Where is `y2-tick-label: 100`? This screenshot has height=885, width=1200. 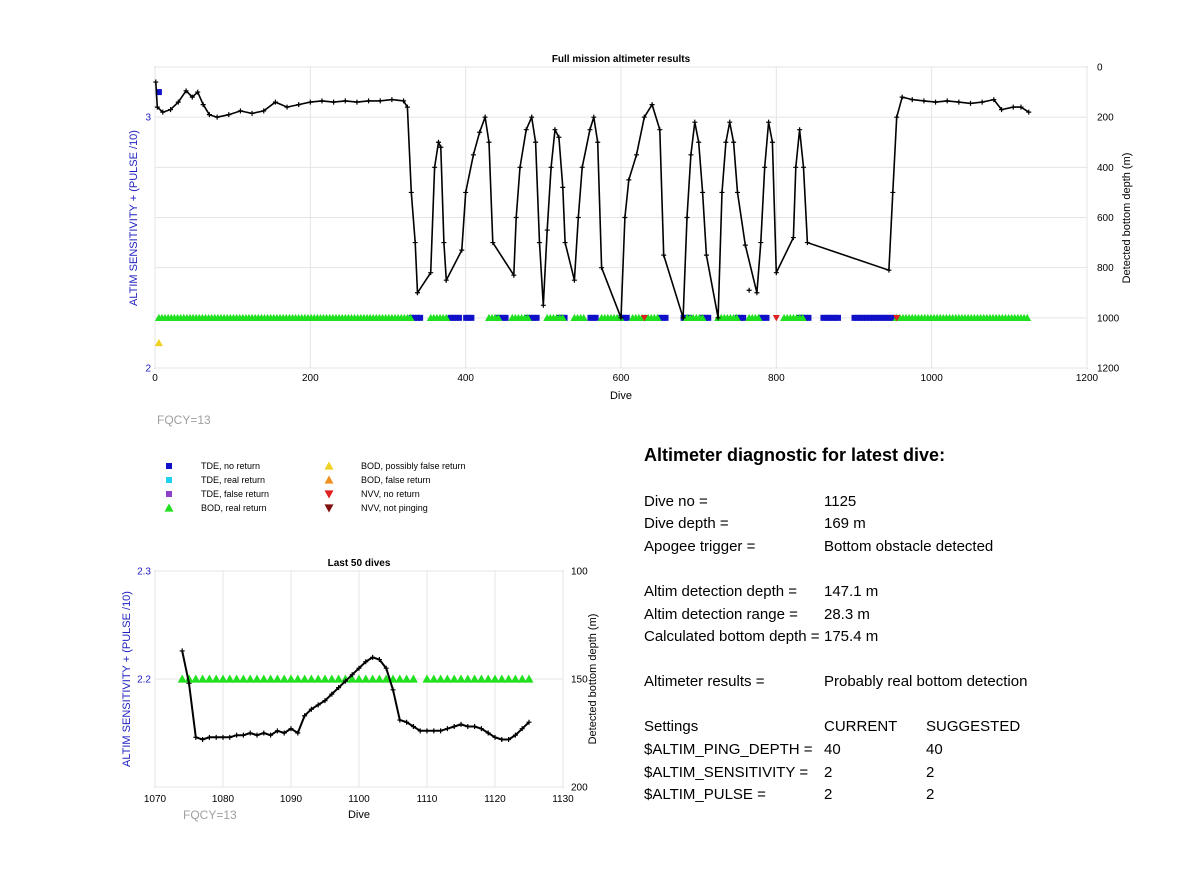 y2-tick-label: 100 is located at coordinates (579, 572).